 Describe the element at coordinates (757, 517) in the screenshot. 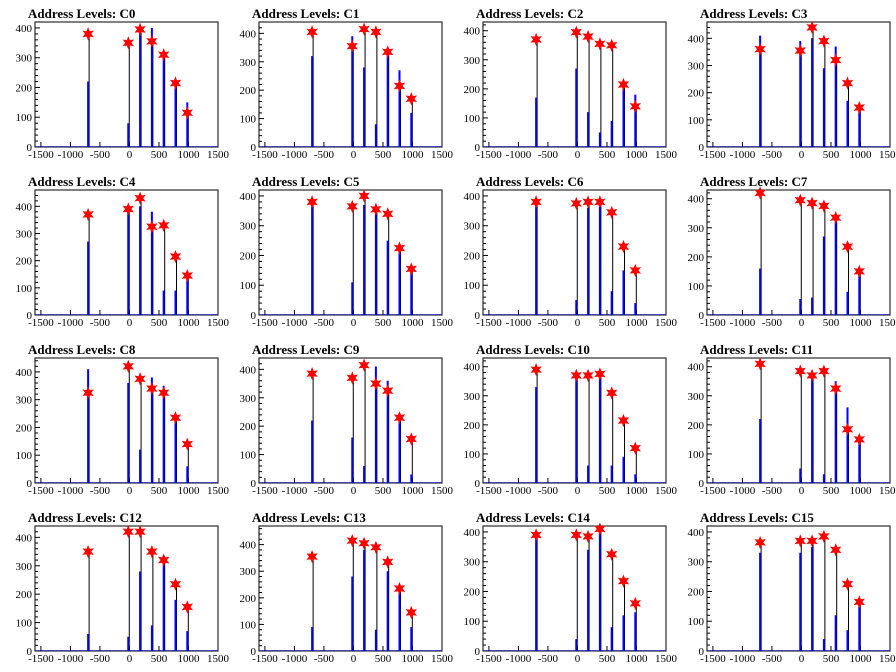

I see `panel-title: Address Levels: C15` at that location.